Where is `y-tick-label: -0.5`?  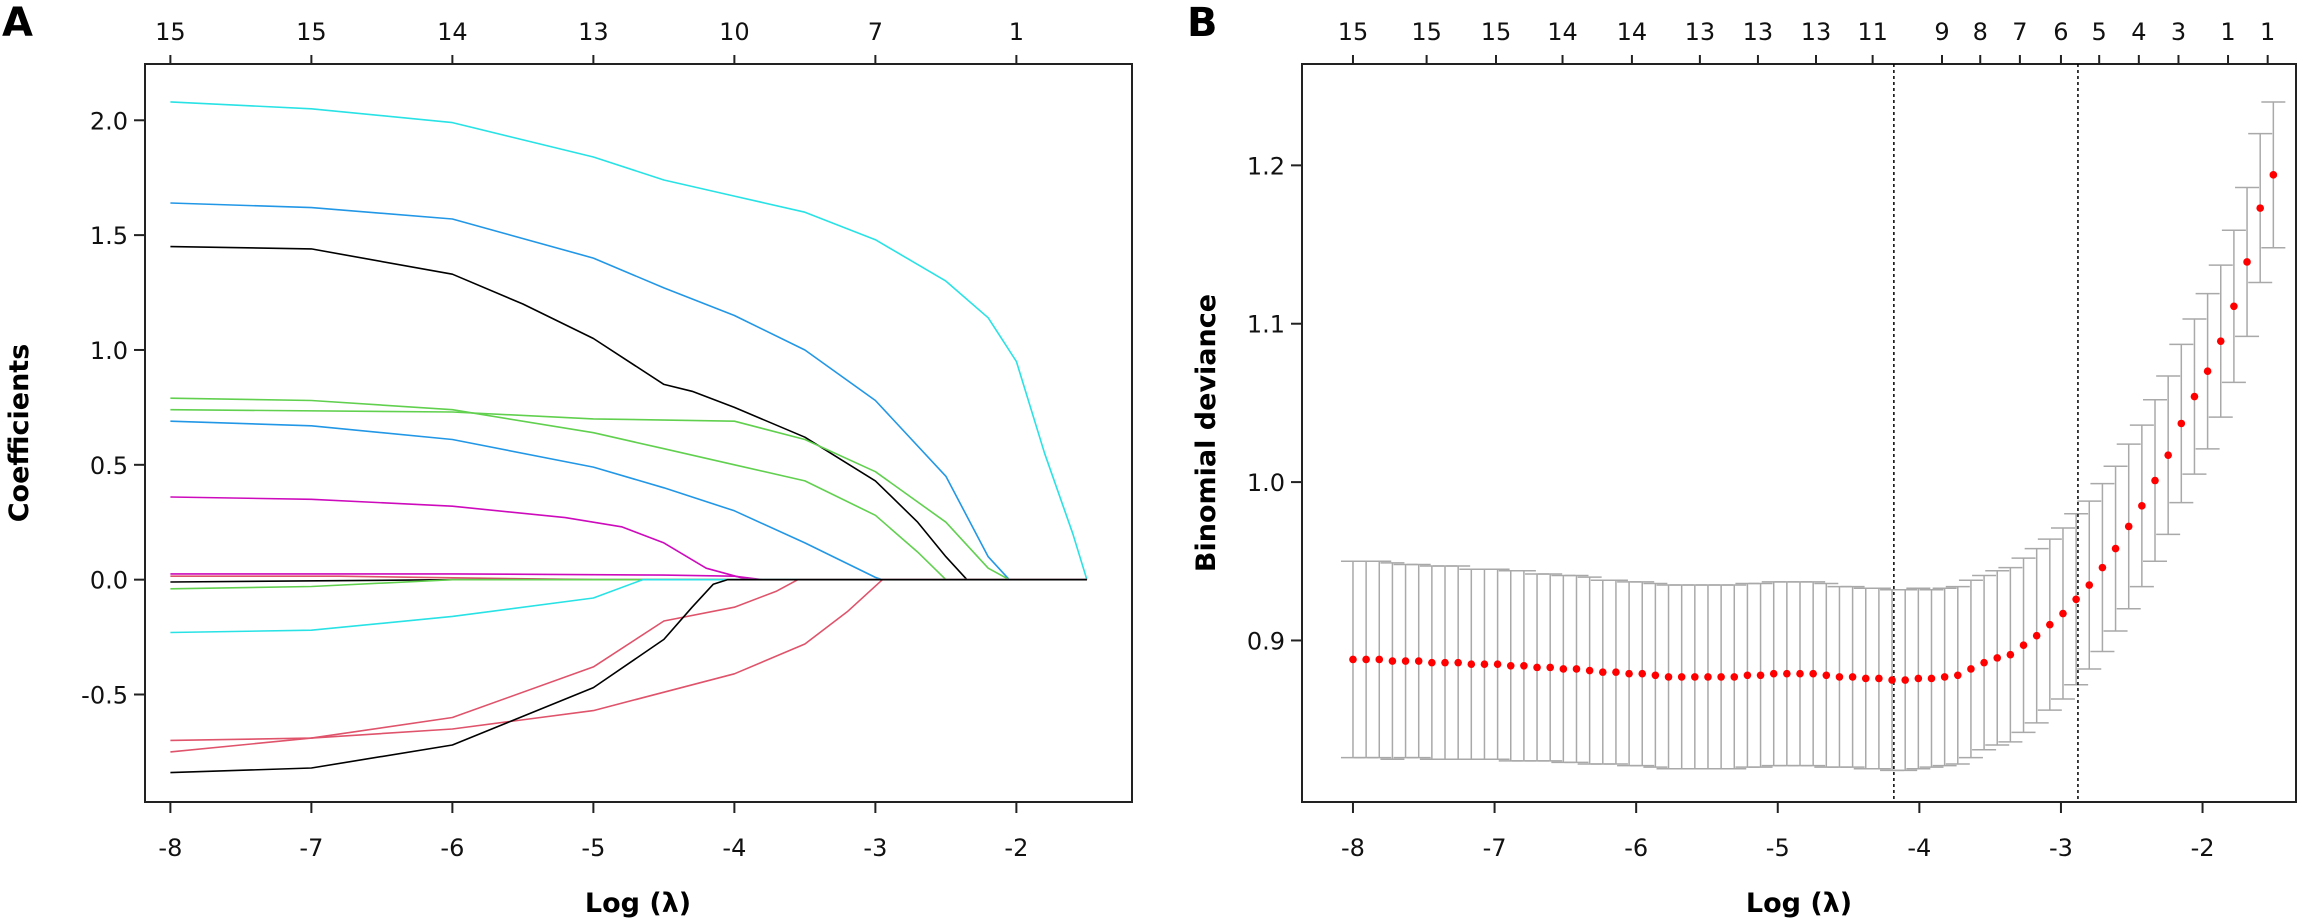
y-tick-label: -0.5 is located at coordinates (104, 696).